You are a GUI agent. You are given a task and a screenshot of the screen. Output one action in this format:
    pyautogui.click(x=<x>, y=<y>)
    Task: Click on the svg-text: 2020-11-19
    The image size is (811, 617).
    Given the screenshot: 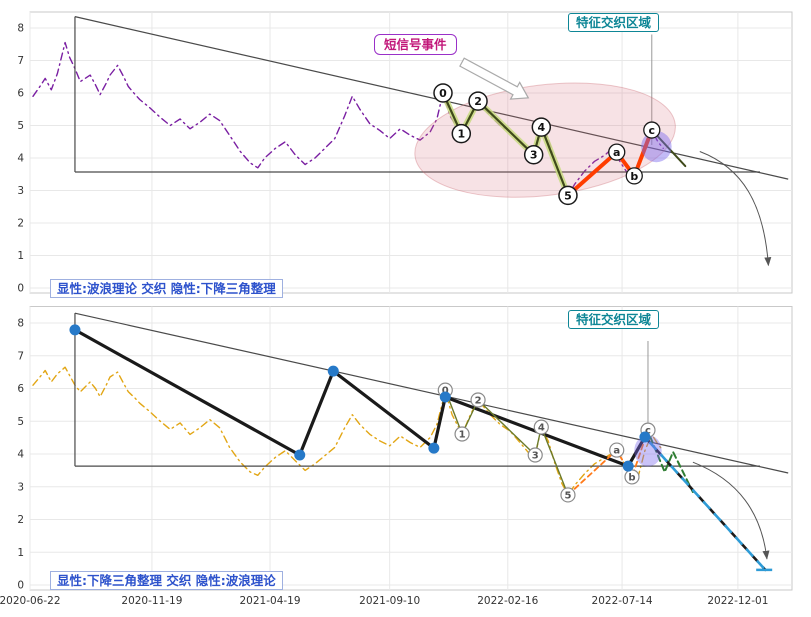 What is the action you would take?
    pyautogui.click(x=151, y=601)
    